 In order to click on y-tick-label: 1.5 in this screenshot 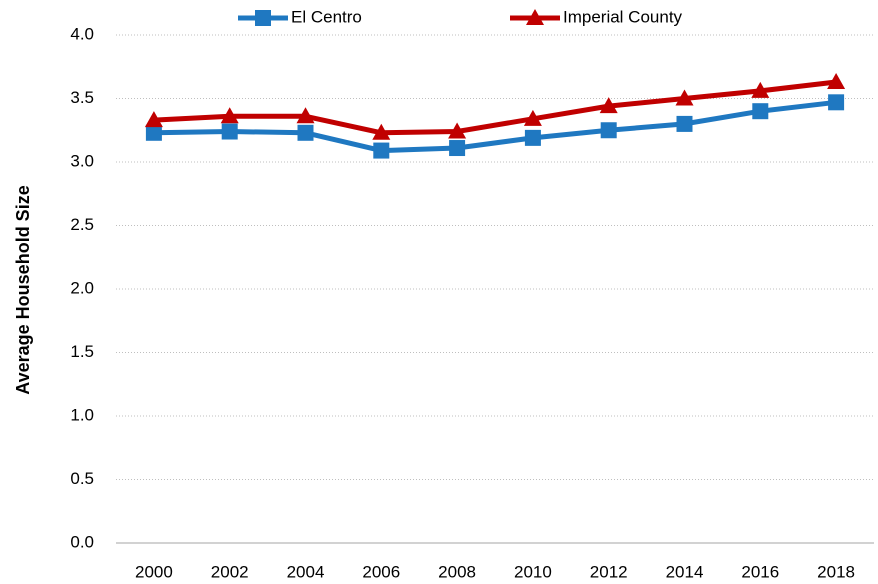, I will do `click(82, 351)`.